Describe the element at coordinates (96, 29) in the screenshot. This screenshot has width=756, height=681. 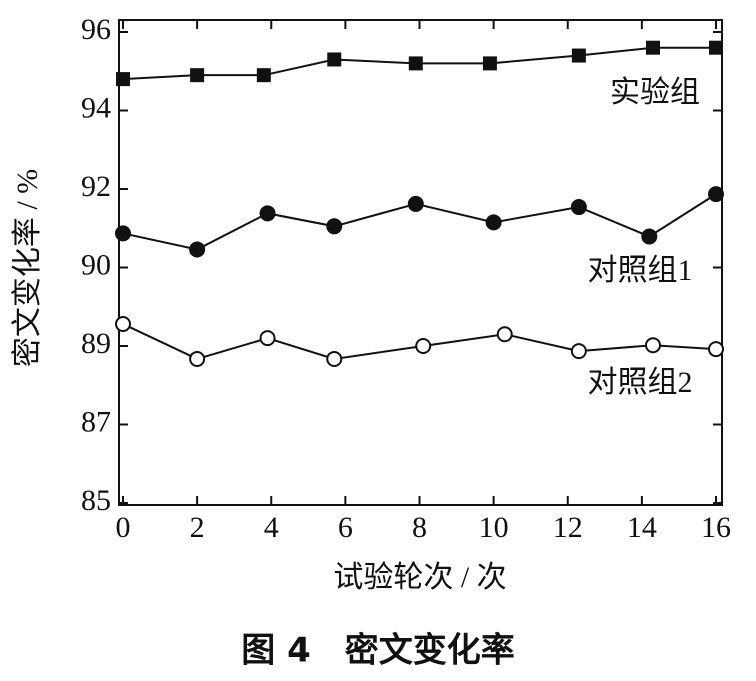
I see `y-tick-label: 96` at that location.